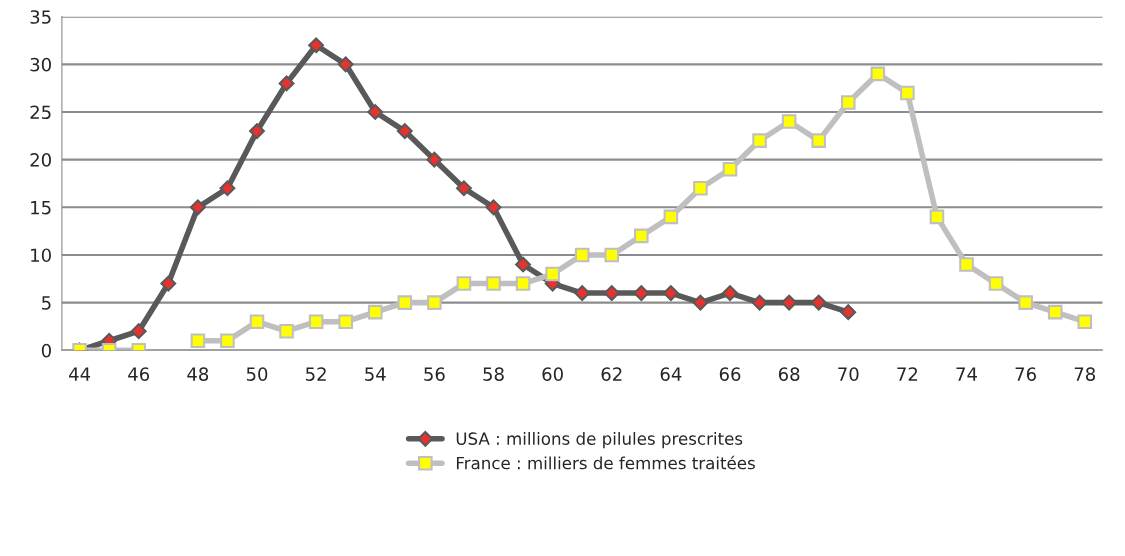  Describe the element at coordinates (671, 374) in the screenshot. I see `x-tick-label: 64` at that location.